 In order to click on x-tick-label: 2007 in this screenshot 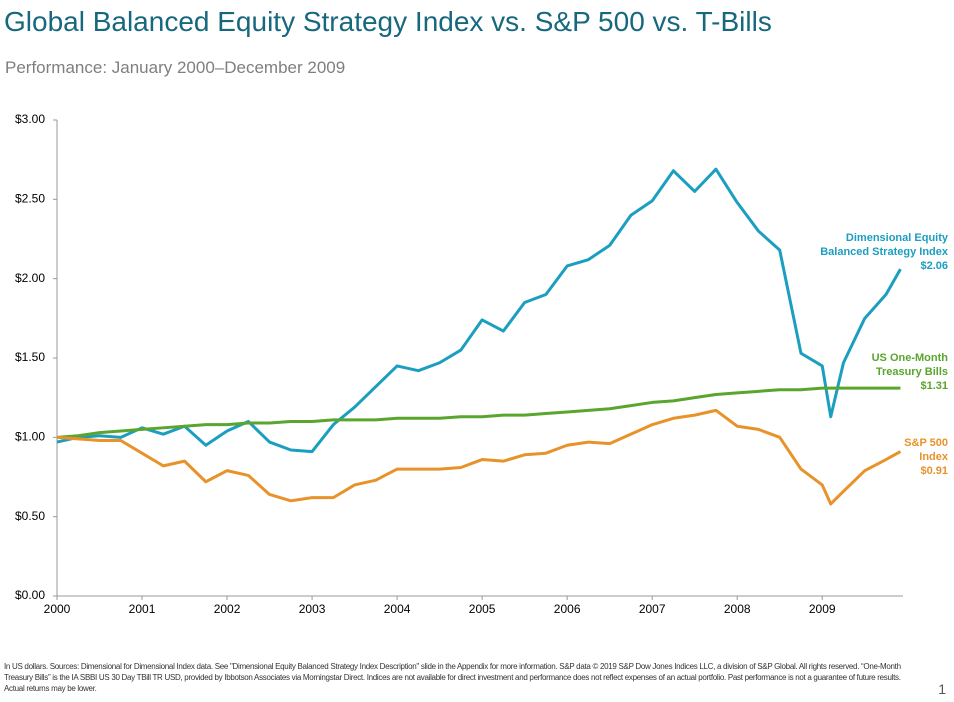, I will do `click(652, 609)`.